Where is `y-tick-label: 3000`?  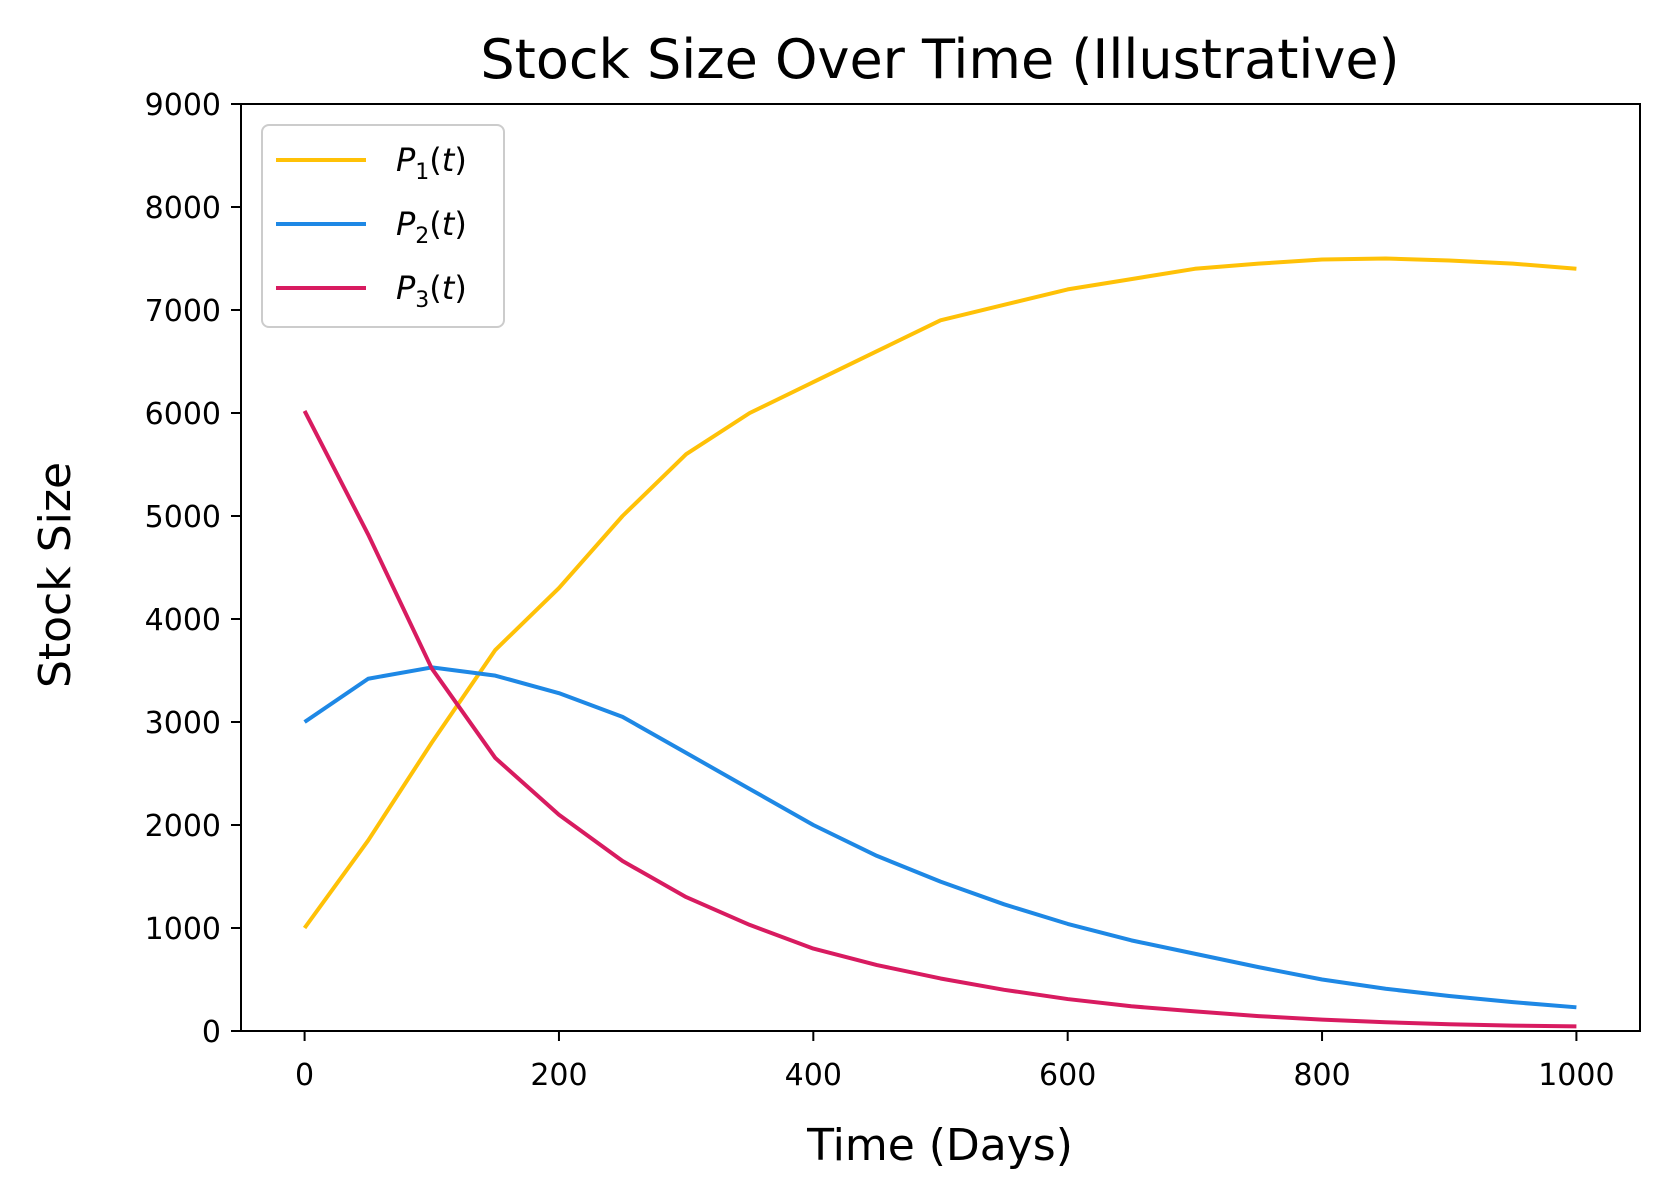
y-tick-label: 3000 is located at coordinates (183, 723).